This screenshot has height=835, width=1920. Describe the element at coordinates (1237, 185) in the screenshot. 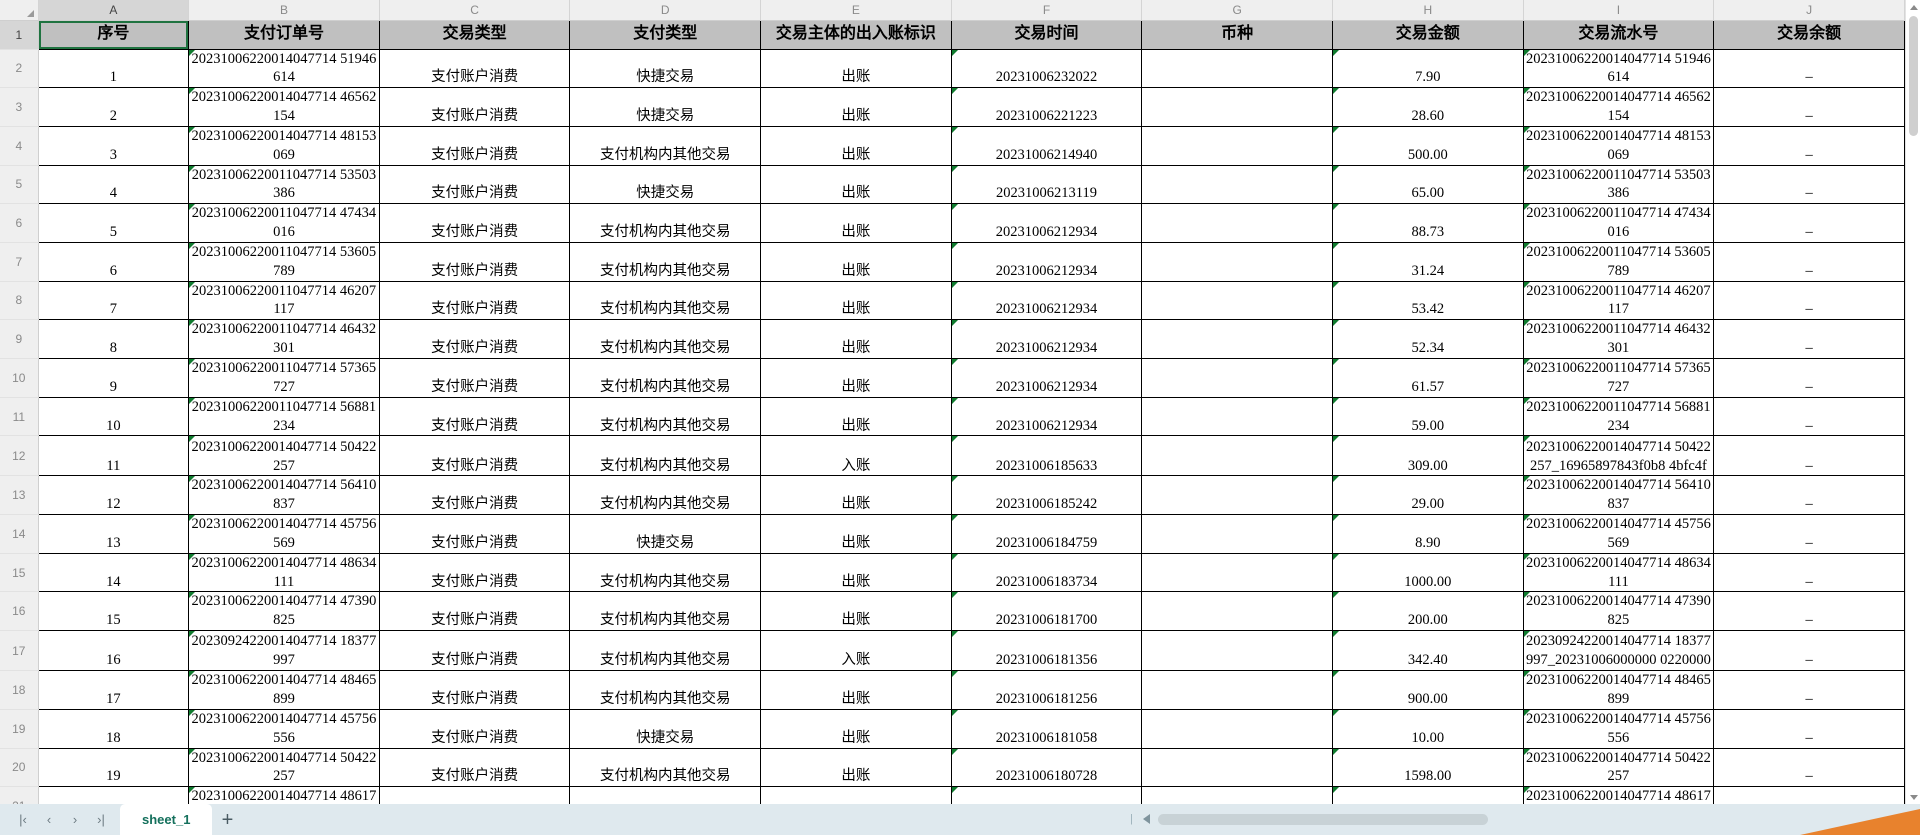

I see `cell-g5` at that location.